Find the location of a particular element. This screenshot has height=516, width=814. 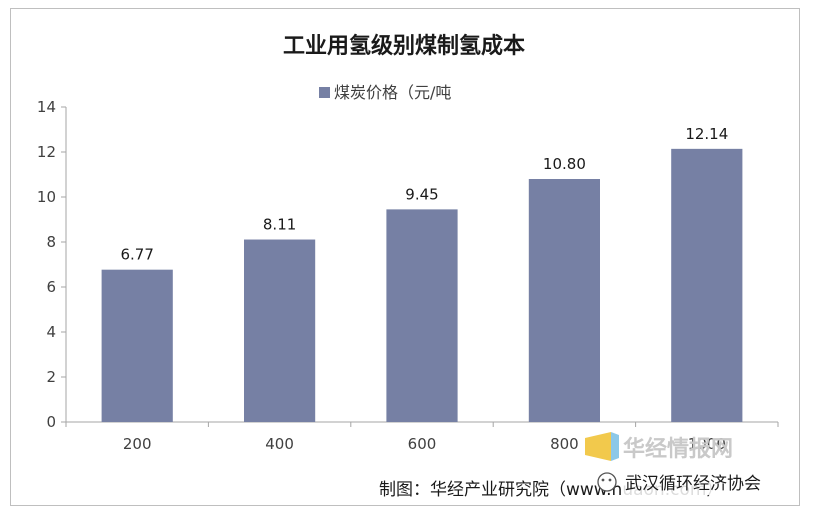

y-tick-label: 0 is located at coordinates (51, 422).